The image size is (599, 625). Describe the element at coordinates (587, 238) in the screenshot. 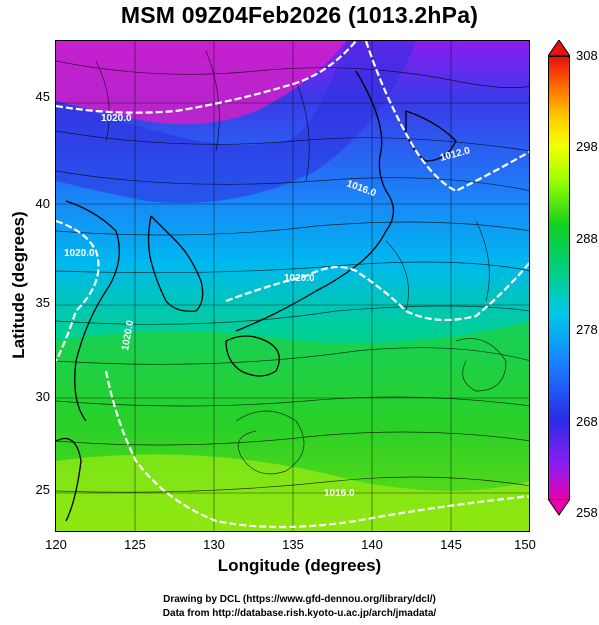

I see `colorbar-tick: 288` at that location.